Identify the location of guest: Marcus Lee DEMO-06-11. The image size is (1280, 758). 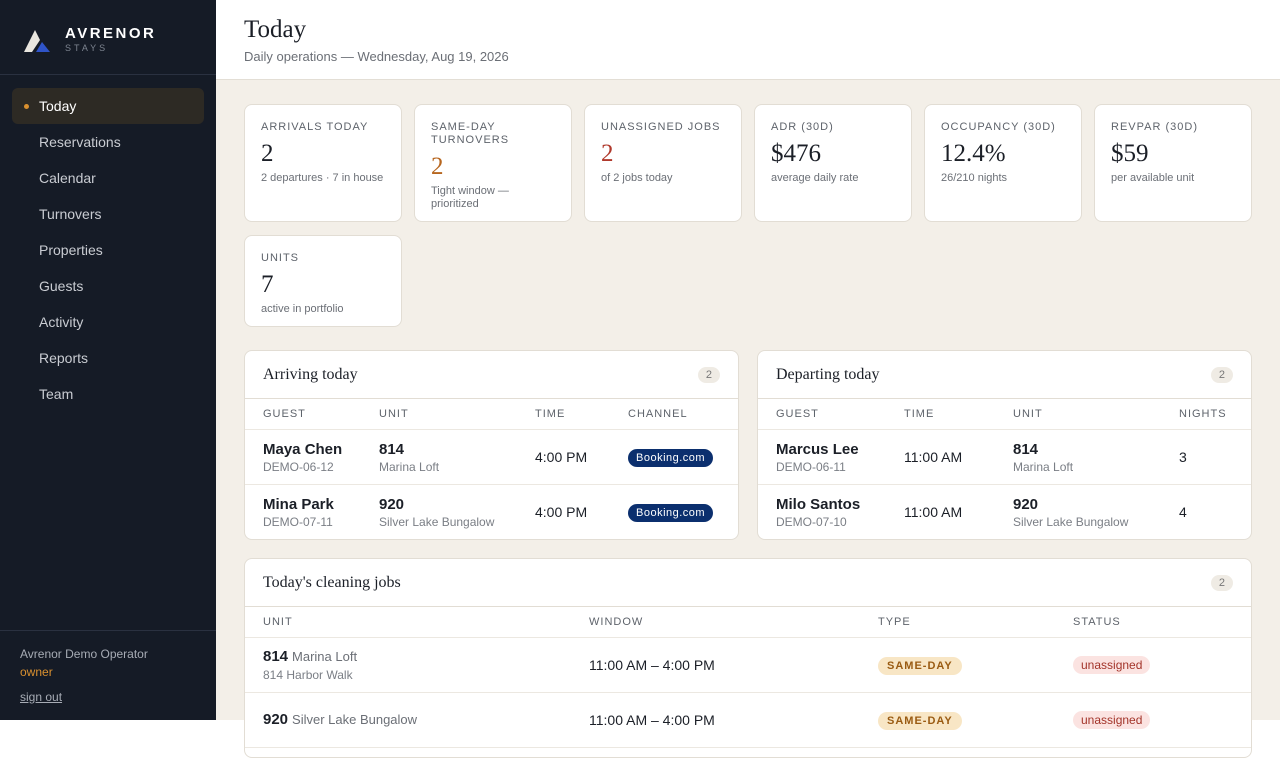
(840, 457).